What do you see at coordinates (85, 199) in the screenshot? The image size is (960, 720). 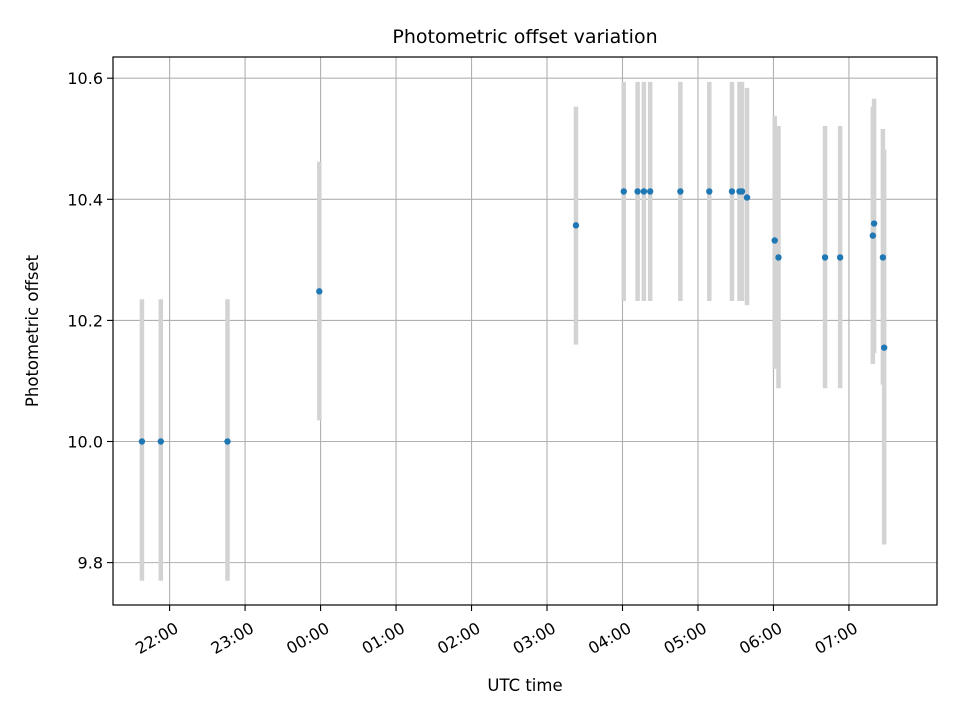 I see `y-tick-label: 10.4` at bounding box center [85, 199].